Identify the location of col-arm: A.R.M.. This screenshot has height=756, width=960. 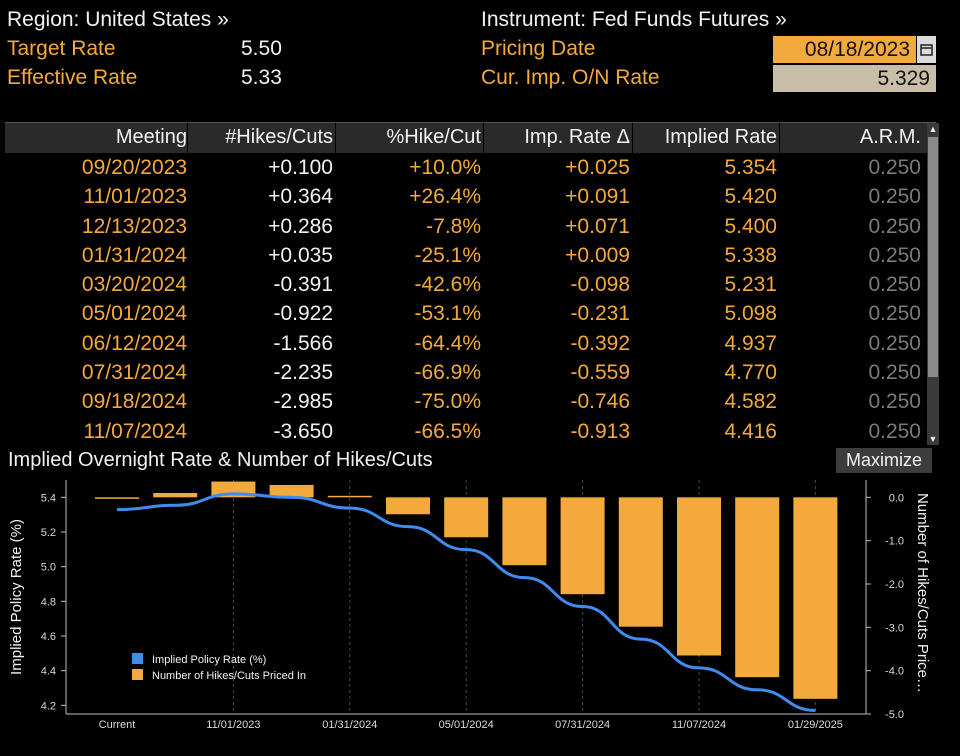
(890, 137).